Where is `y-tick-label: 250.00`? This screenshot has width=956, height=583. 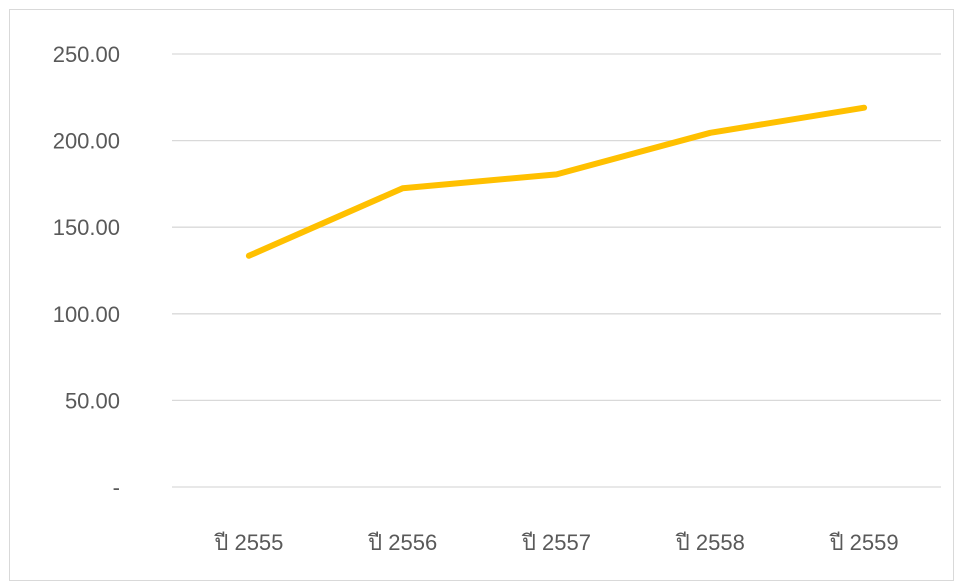
y-tick-label: 250.00 is located at coordinates (86, 54).